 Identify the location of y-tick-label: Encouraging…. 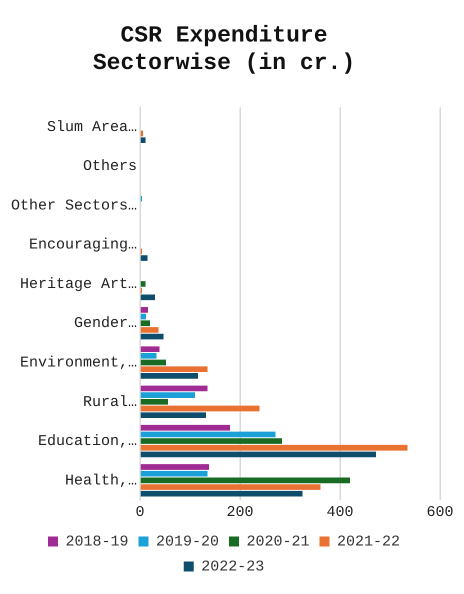
(83, 245).